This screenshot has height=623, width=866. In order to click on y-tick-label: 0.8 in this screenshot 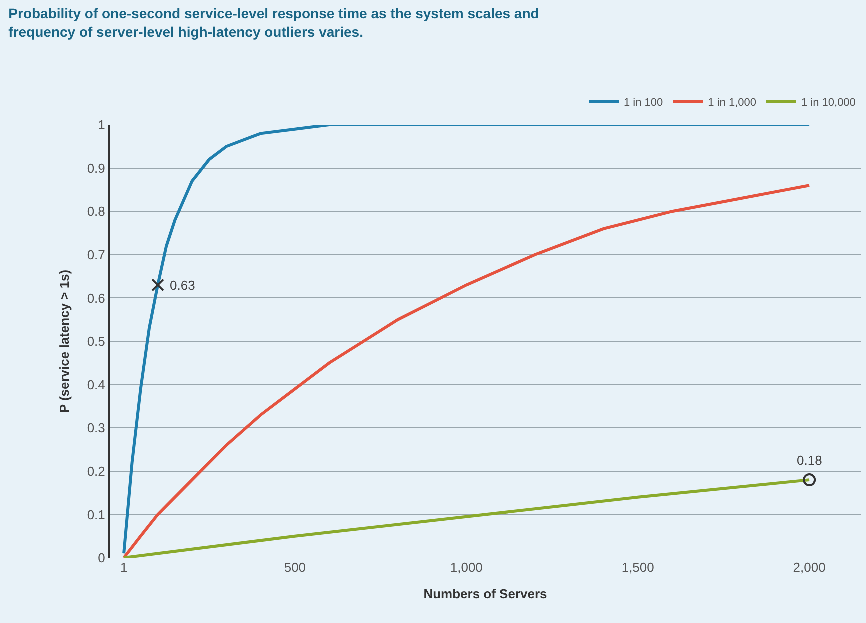, I will do `click(96, 212)`.